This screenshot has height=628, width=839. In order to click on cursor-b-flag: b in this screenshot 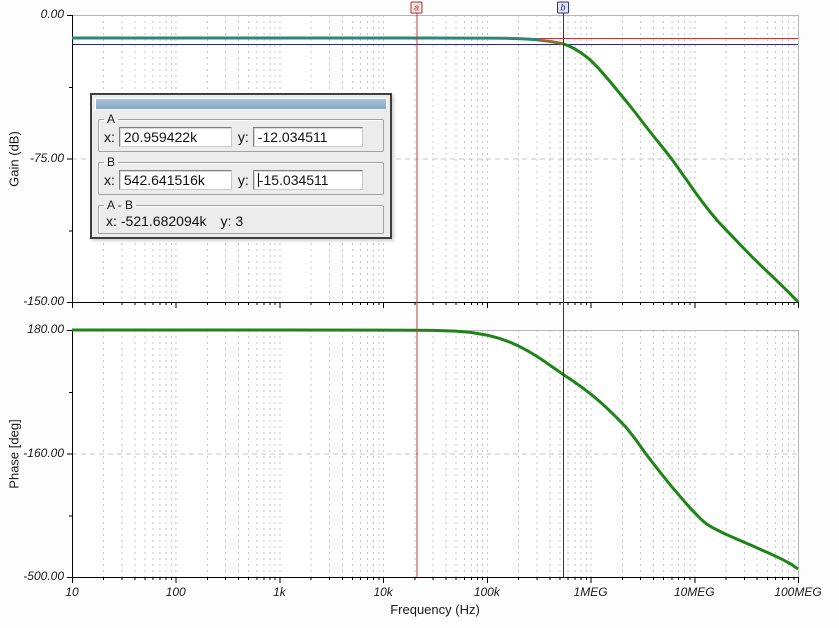, I will do `click(563, 7)`.